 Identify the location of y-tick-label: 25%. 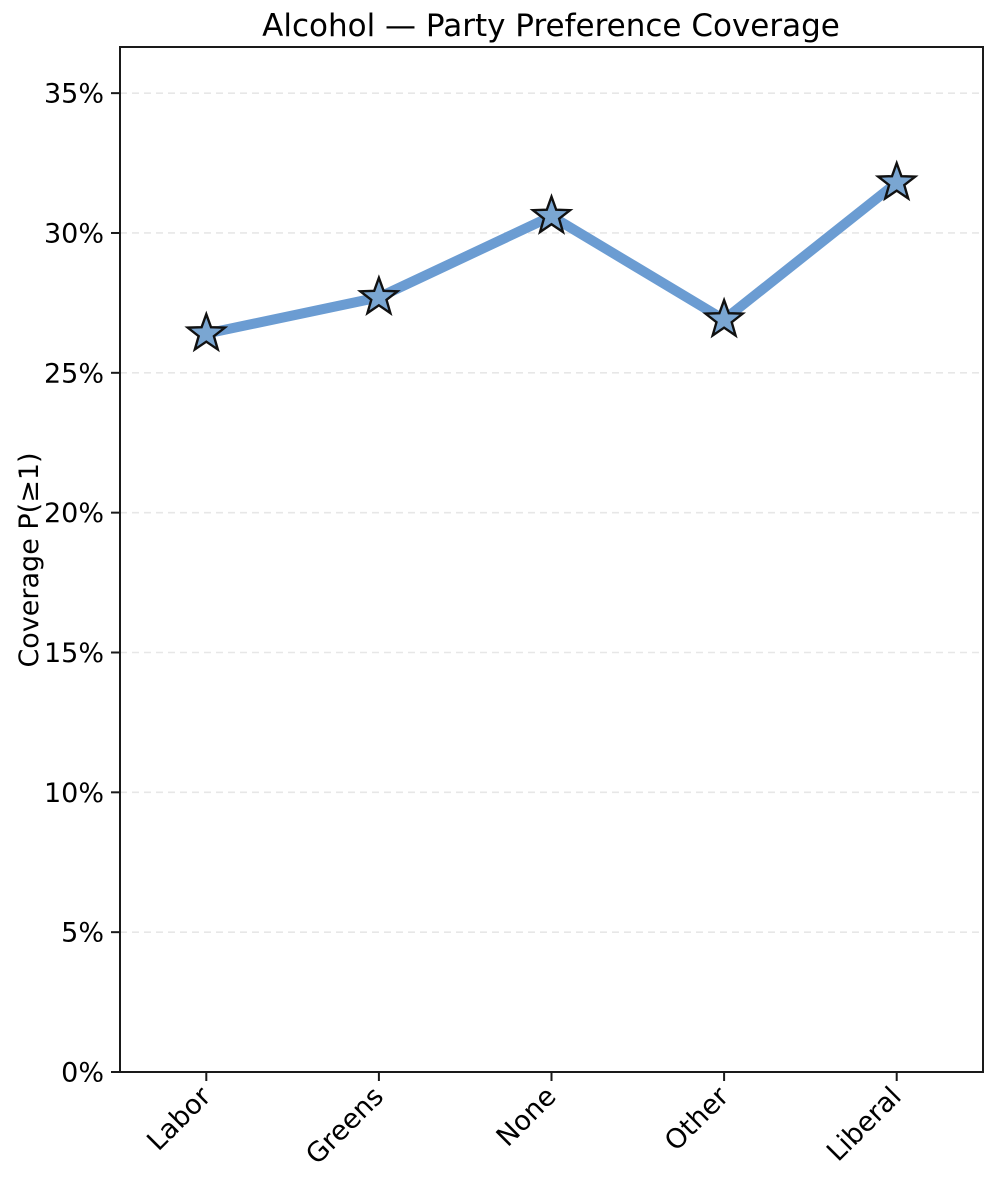
(74, 373).